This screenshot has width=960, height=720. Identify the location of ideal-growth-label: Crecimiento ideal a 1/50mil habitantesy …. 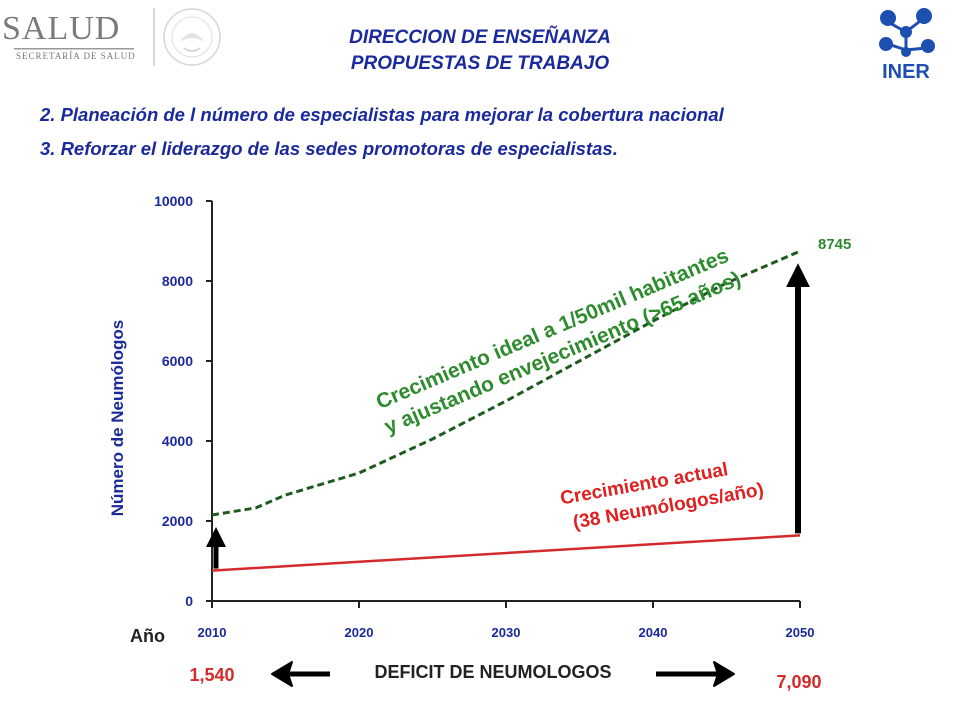
(558, 341).